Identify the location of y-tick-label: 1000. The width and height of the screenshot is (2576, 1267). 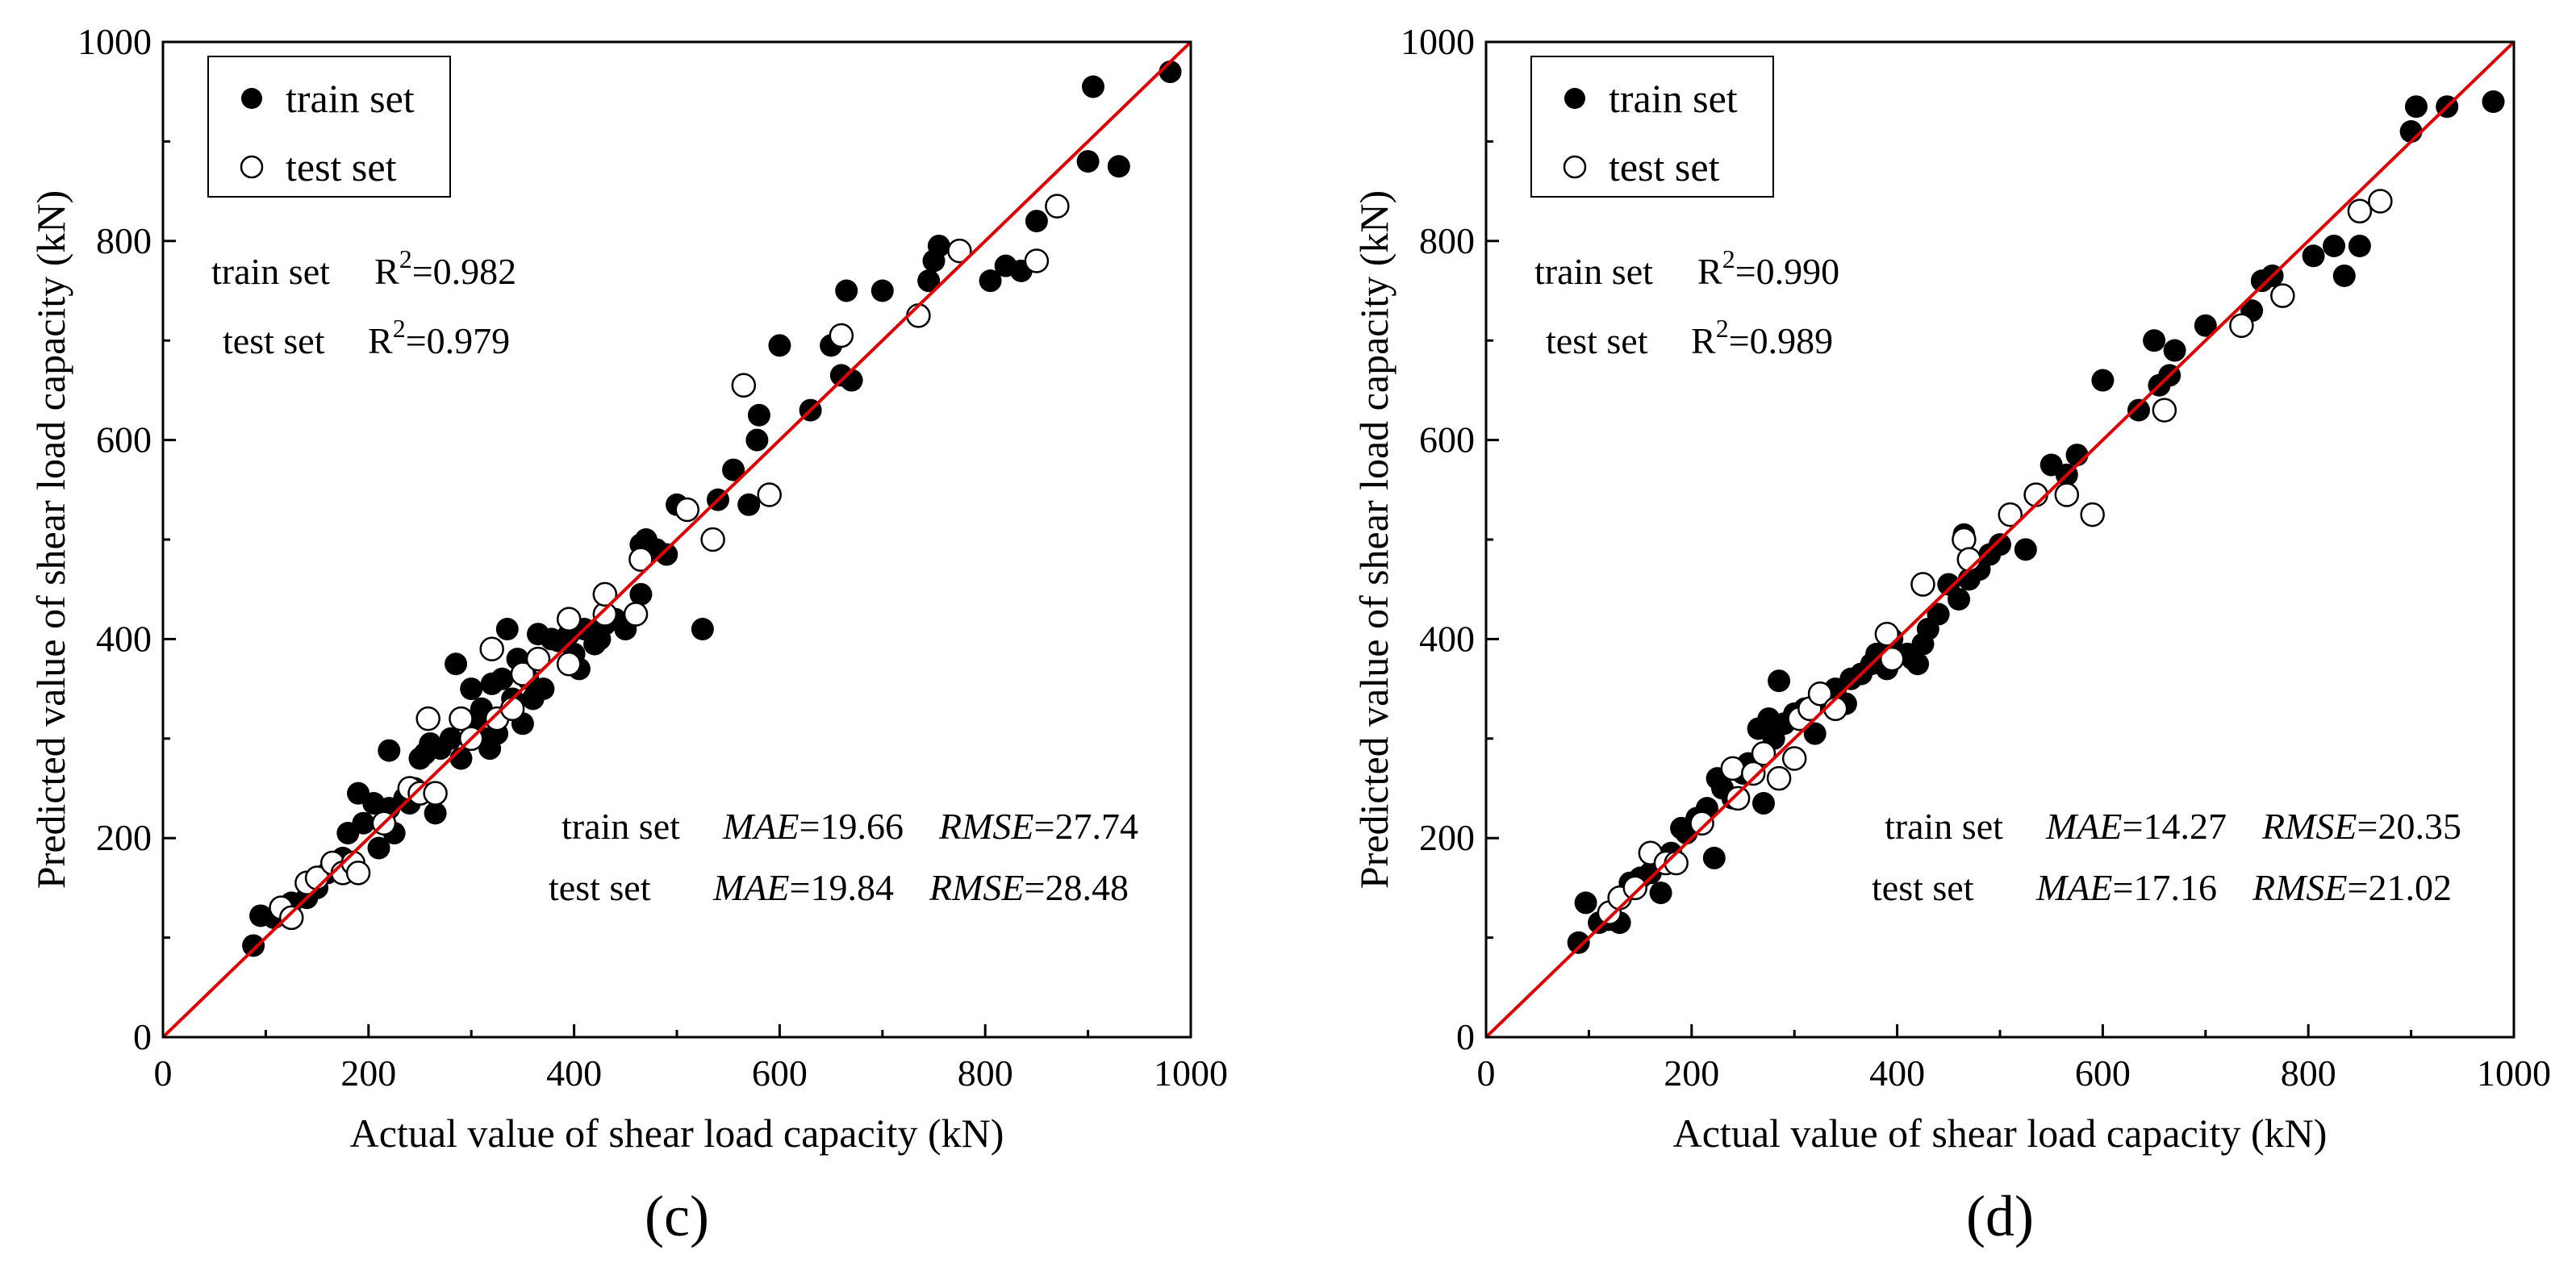
(115, 41).